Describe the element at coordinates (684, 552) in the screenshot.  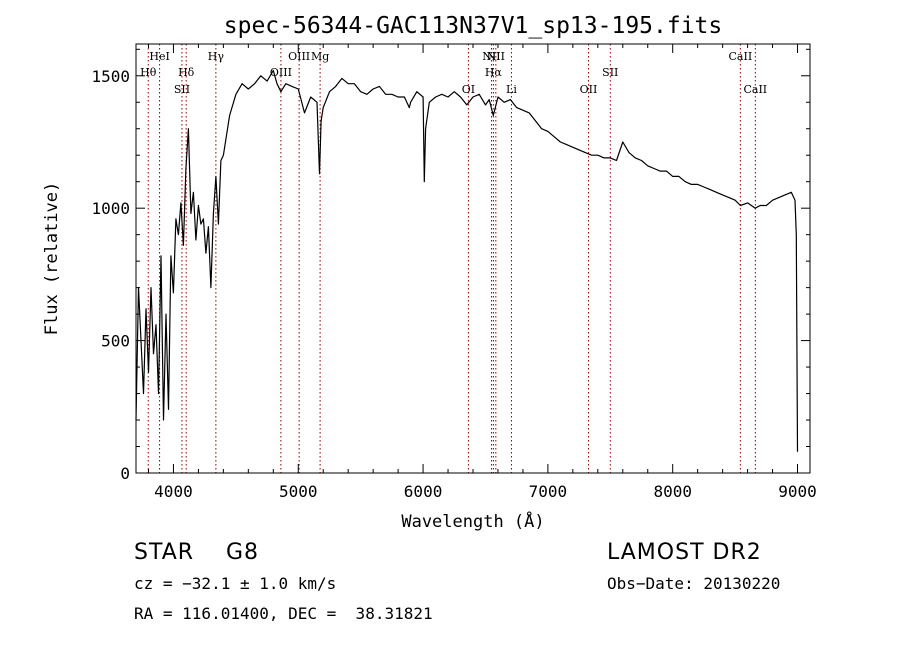
I see `survey-name: LAMOST DR2` at that location.